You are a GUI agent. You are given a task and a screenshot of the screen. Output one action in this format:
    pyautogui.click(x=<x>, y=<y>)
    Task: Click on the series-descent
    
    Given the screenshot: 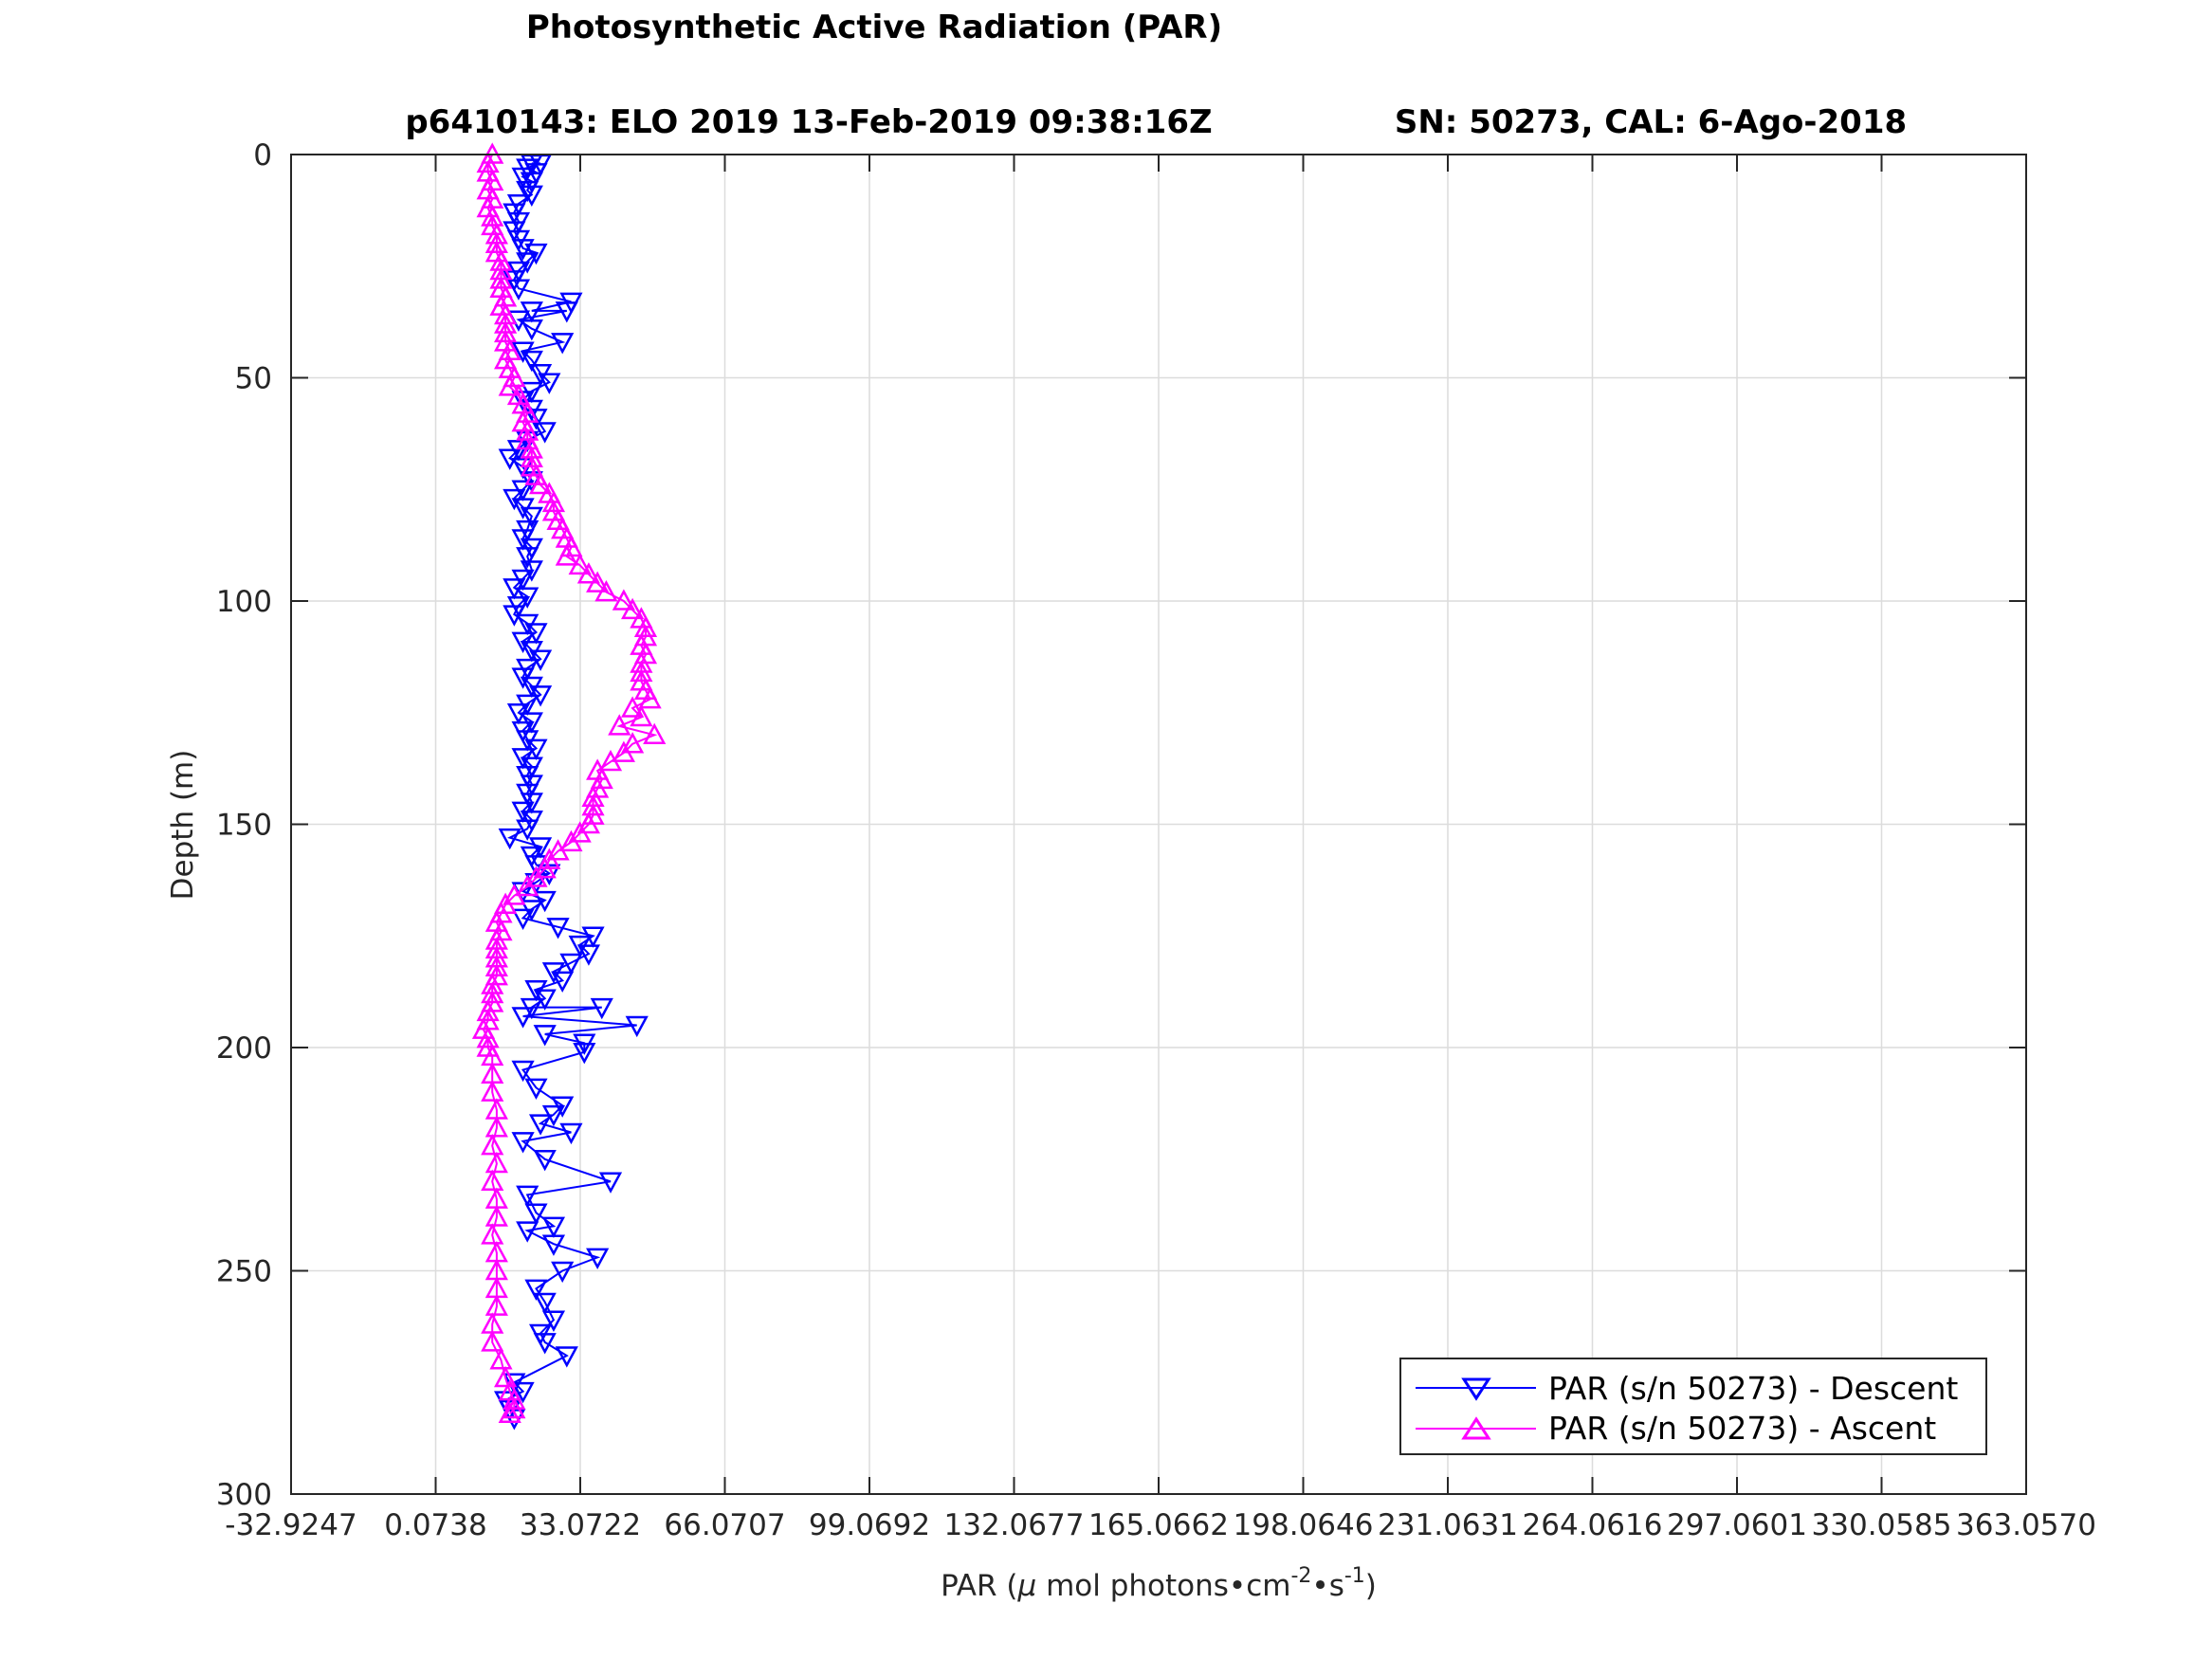 What is the action you would take?
    pyautogui.click(x=571, y=792)
    